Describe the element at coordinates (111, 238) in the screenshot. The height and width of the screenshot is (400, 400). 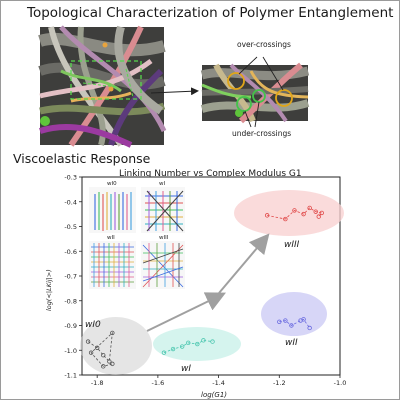
I see `inset-label-wII: wII` at that location.